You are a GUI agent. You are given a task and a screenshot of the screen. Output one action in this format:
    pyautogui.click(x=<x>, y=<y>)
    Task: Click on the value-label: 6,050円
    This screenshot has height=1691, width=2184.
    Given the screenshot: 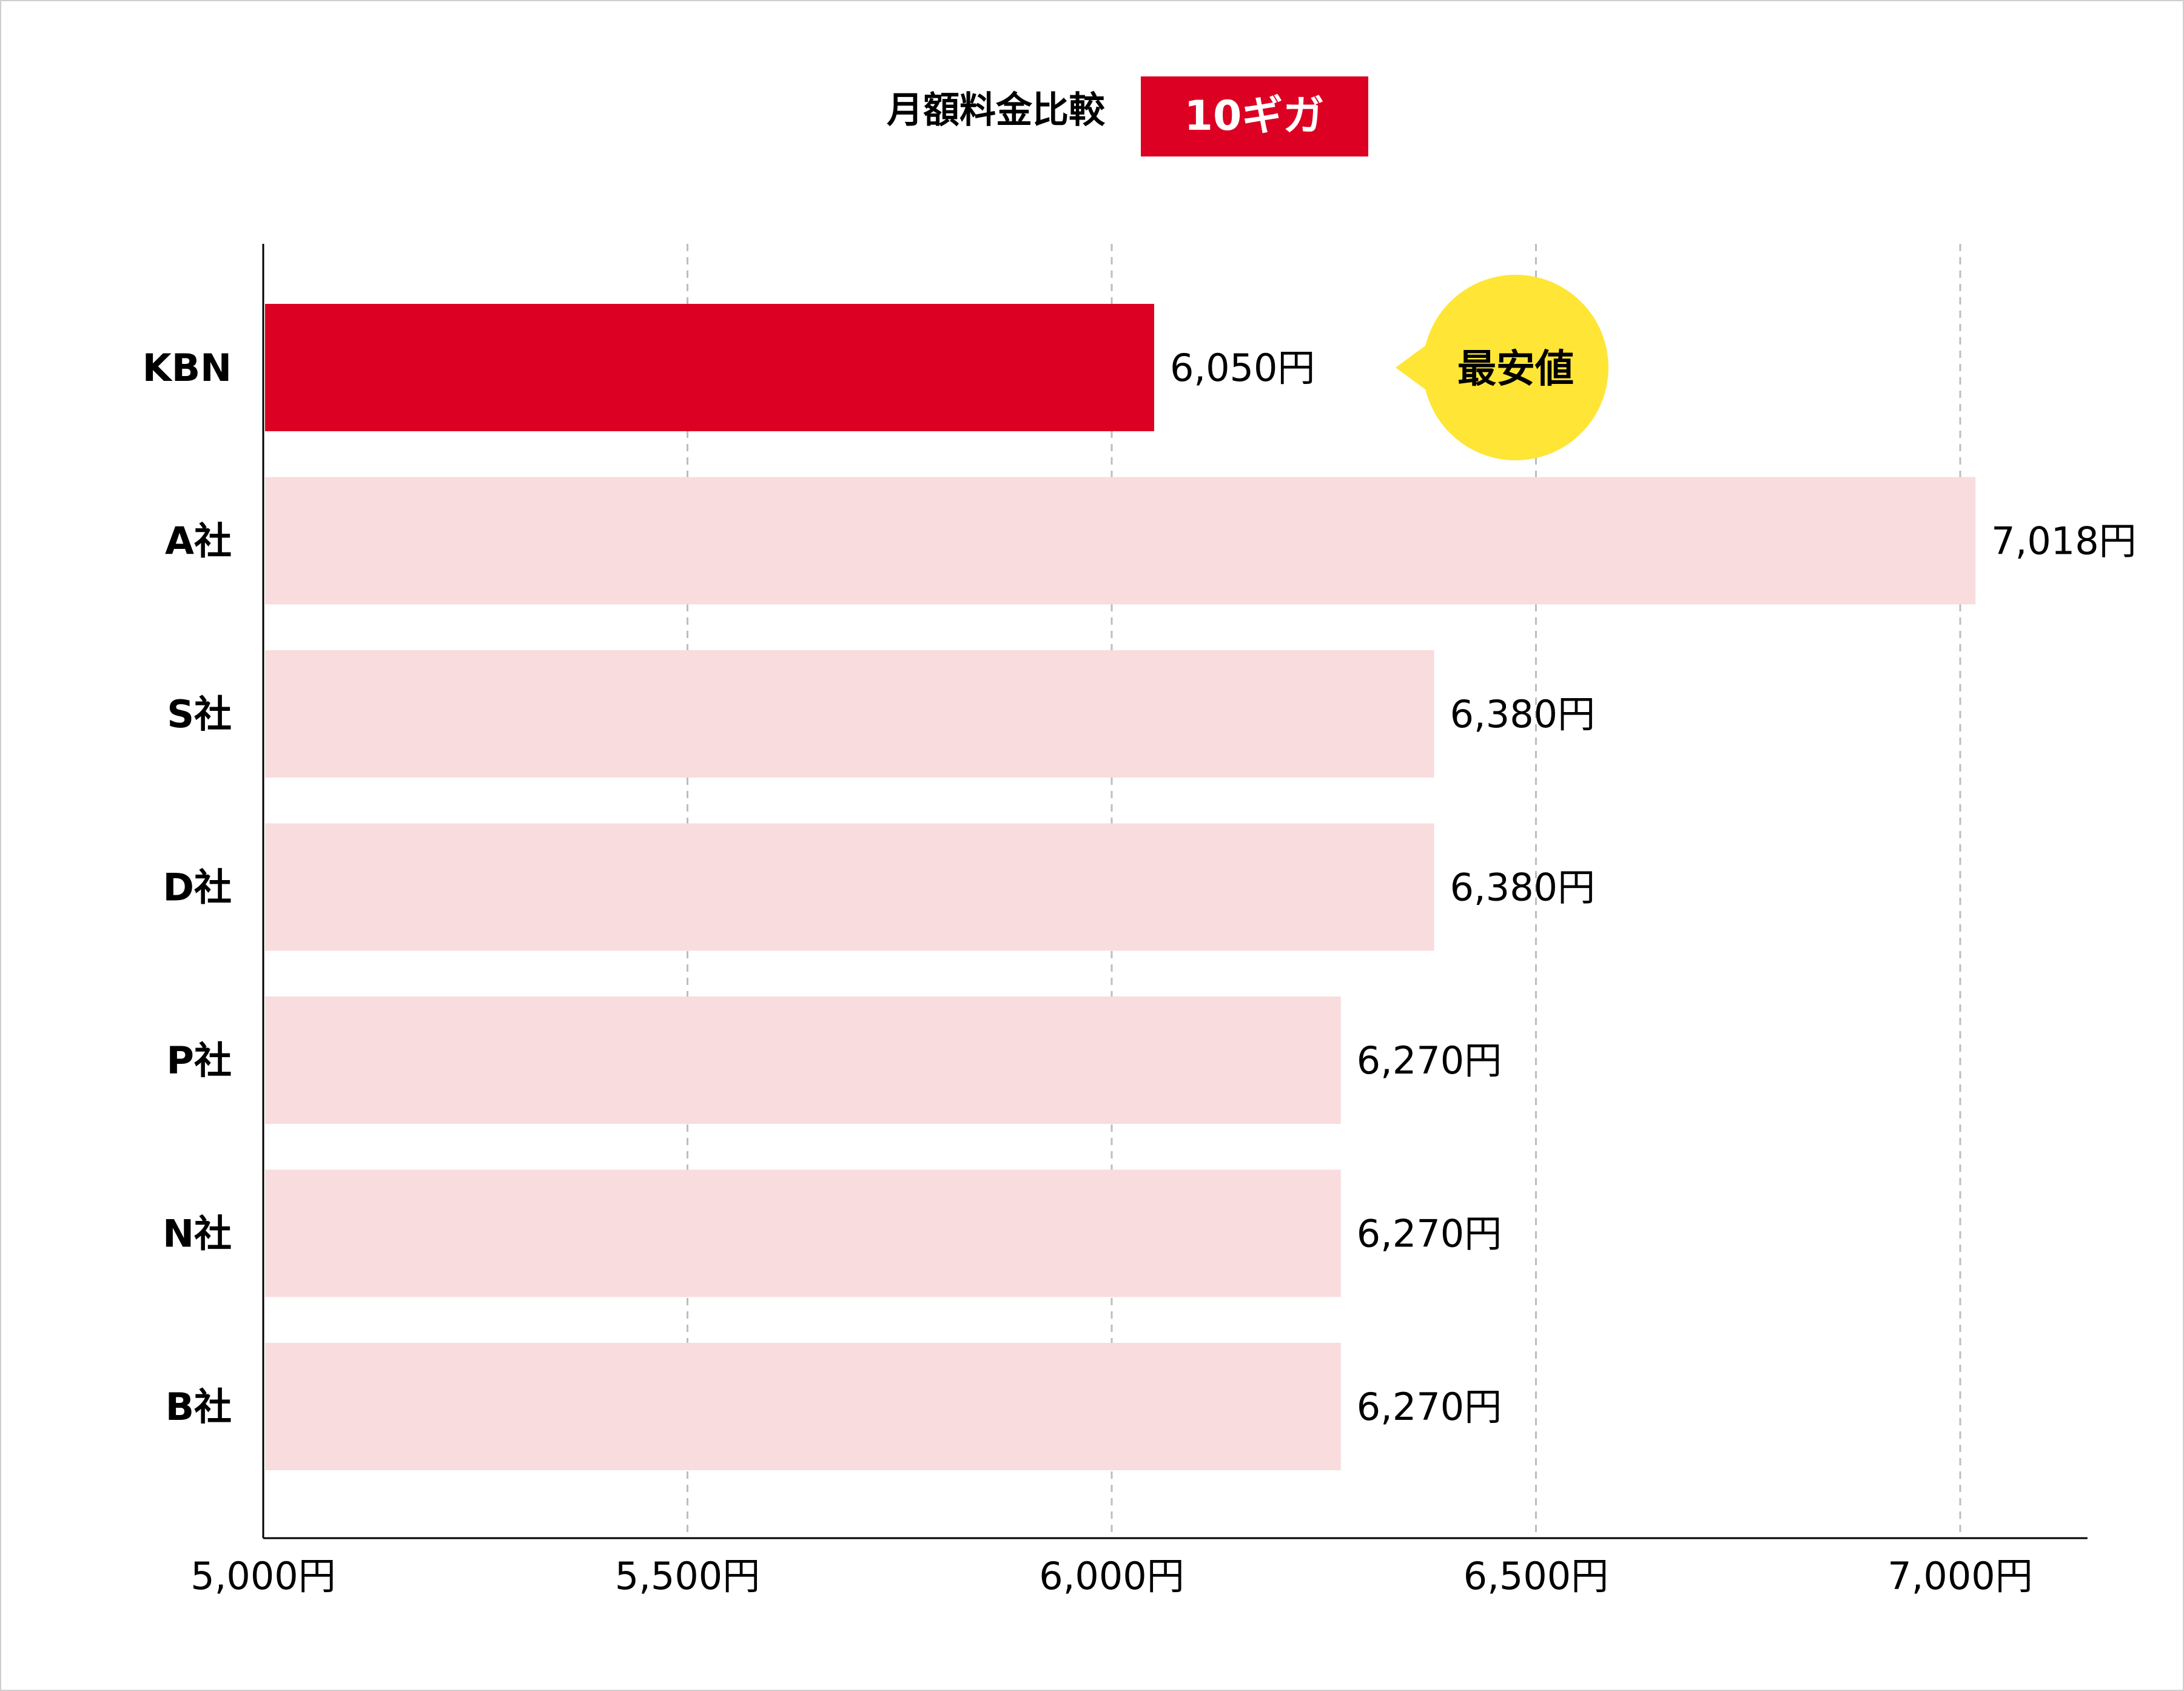 What is the action you would take?
    pyautogui.click(x=1242, y=368)
    